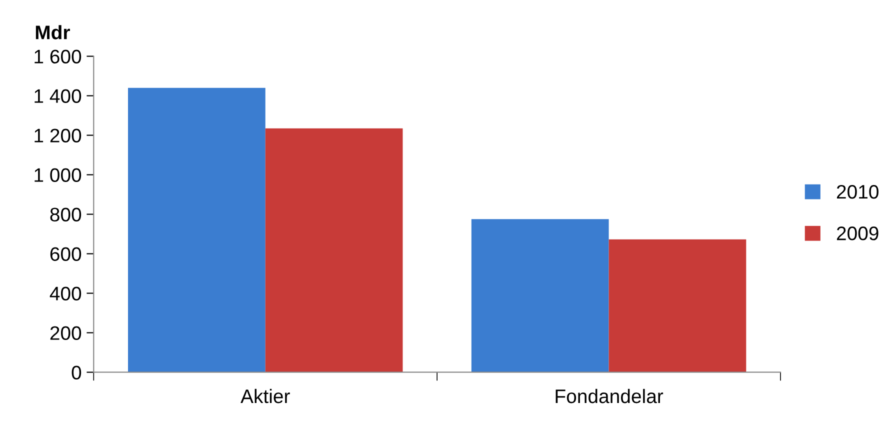  I want to click on y-tick-label: 800, so click(66, 215).